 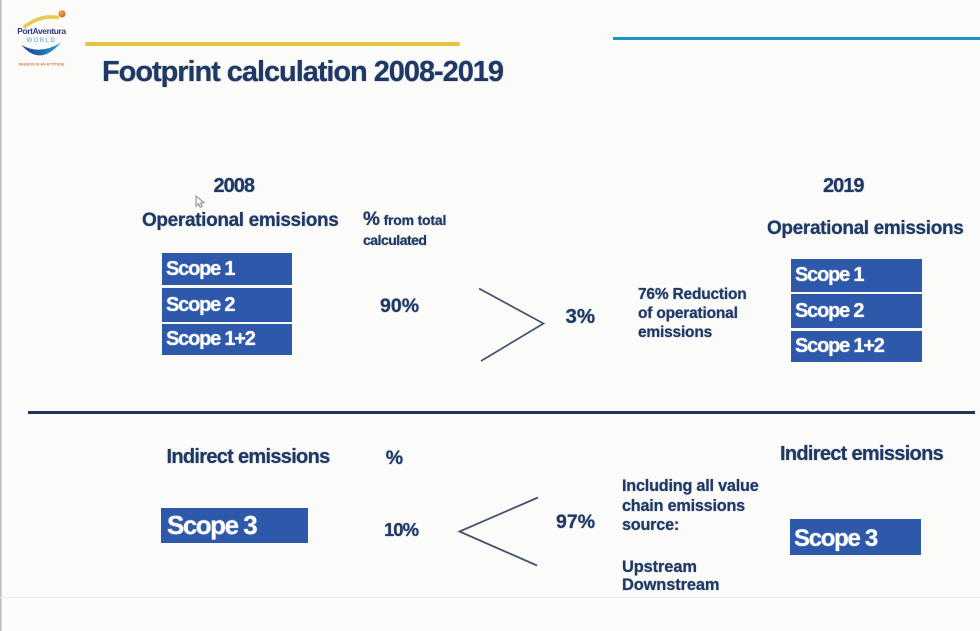 What do you see at coordinates (42, 65) in the screenshot?
I see `svg-text: PASSION IS AN ATTITUDE` at bounding box center [42, 65].